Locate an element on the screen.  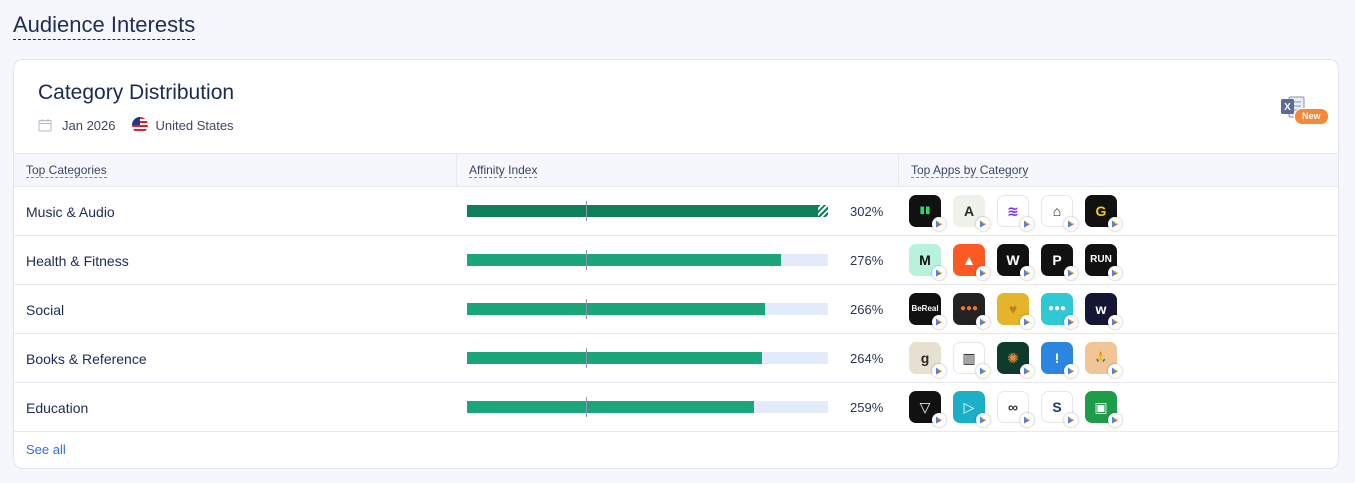
app-glyph: P is located at coordinates (1057, 260).